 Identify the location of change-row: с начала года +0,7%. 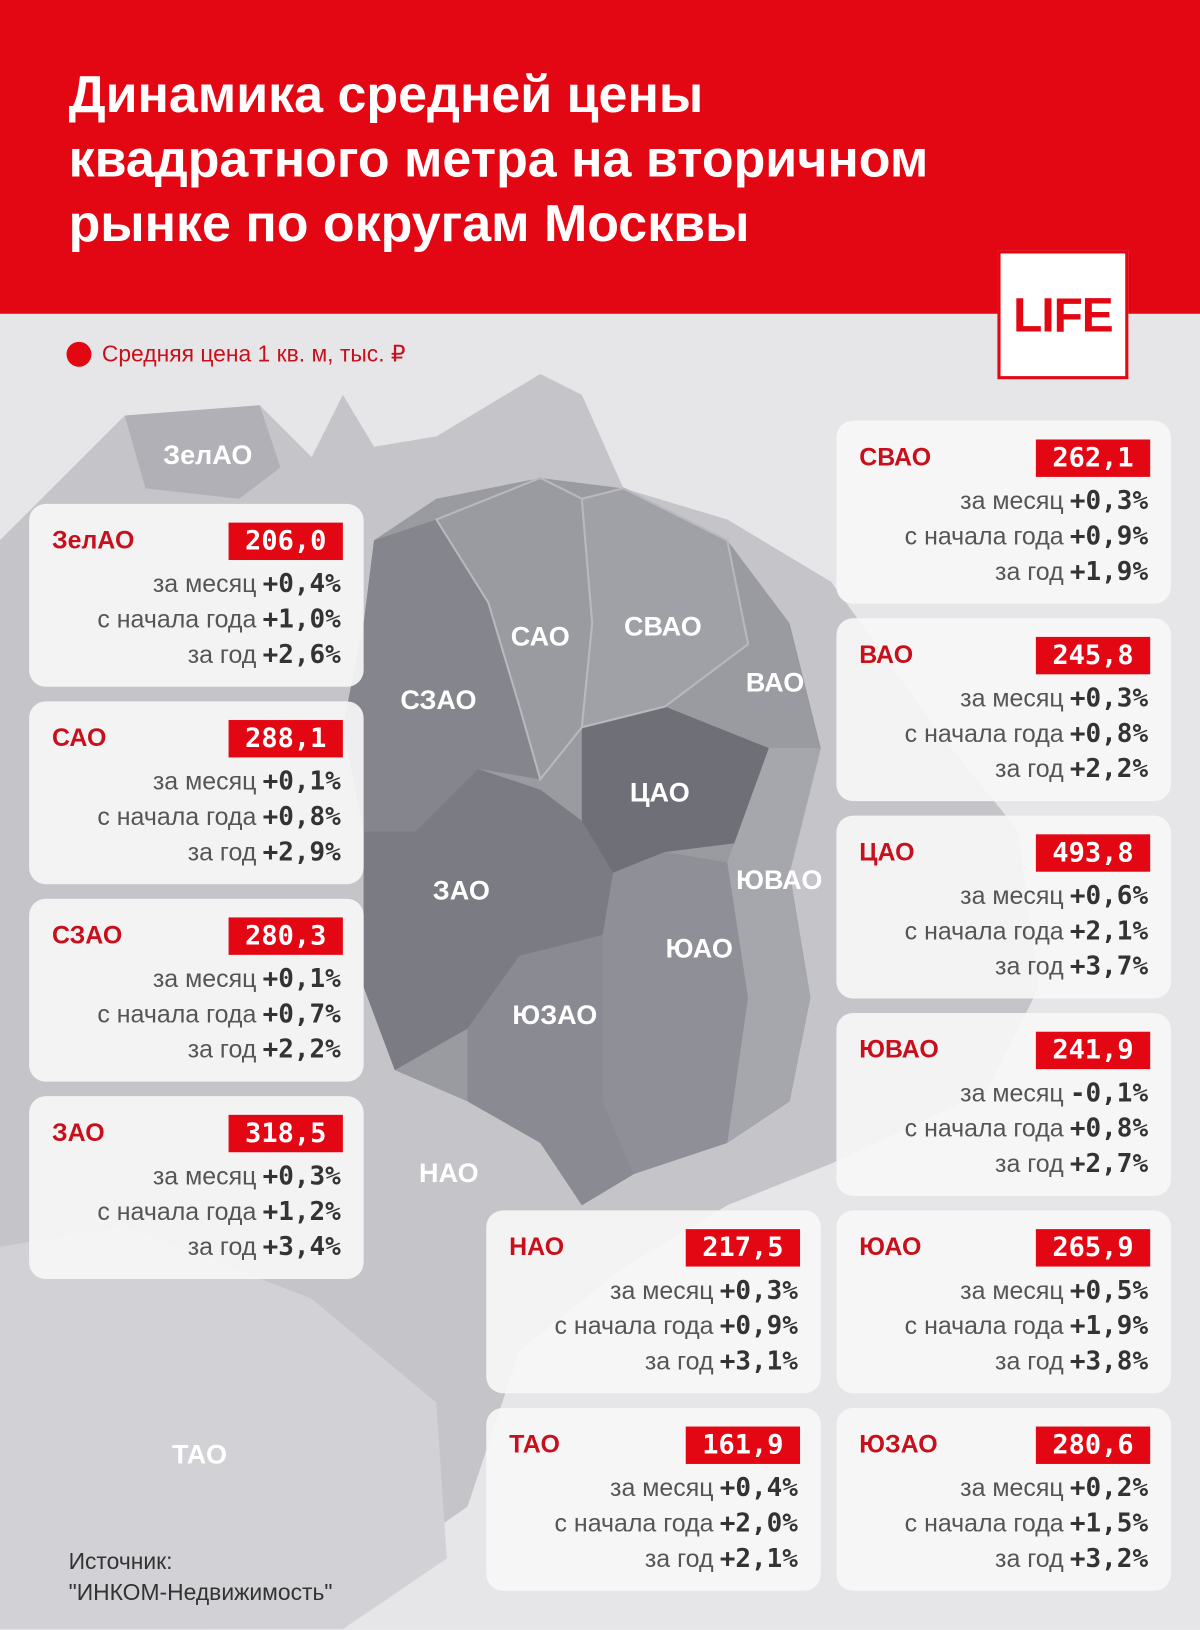
(218, 1013).